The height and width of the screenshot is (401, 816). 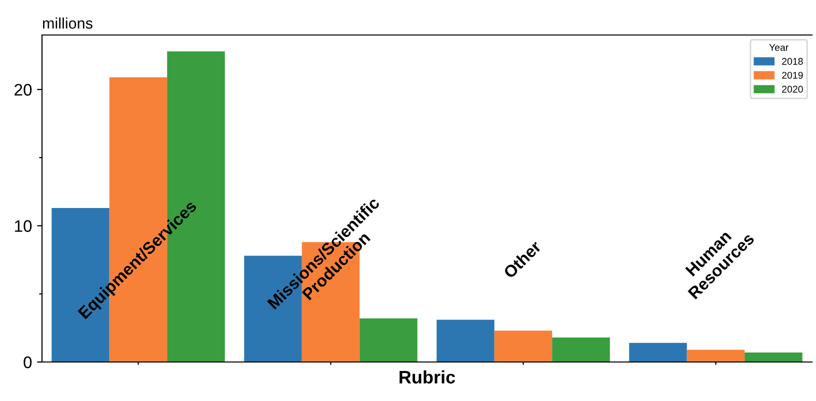 What do you see at coordinates (28, 362) in the screenshot?
I see `y-tick-label: 0` at bounding box center [28, 362].